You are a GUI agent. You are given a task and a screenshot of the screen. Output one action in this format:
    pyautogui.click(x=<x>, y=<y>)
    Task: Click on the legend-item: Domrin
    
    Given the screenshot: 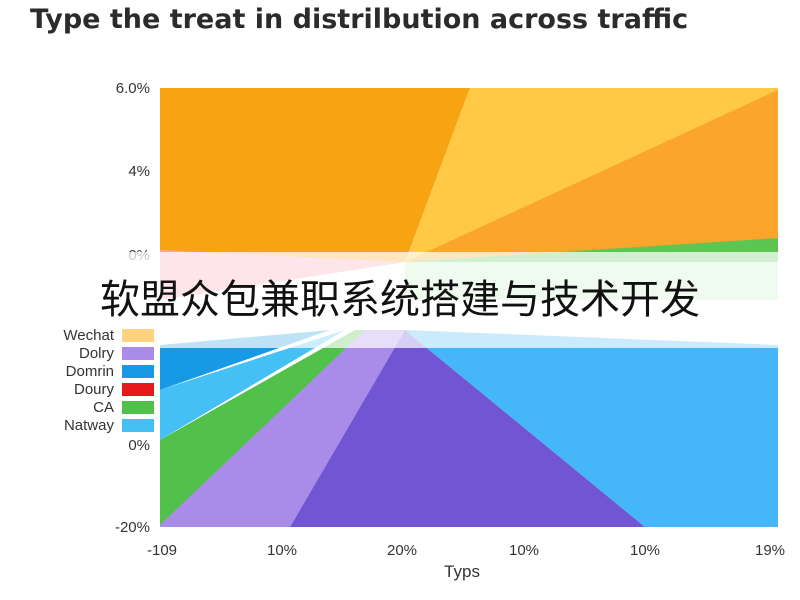 What is the action you would take?
    pyautogui.click(x=91, y=371)
    